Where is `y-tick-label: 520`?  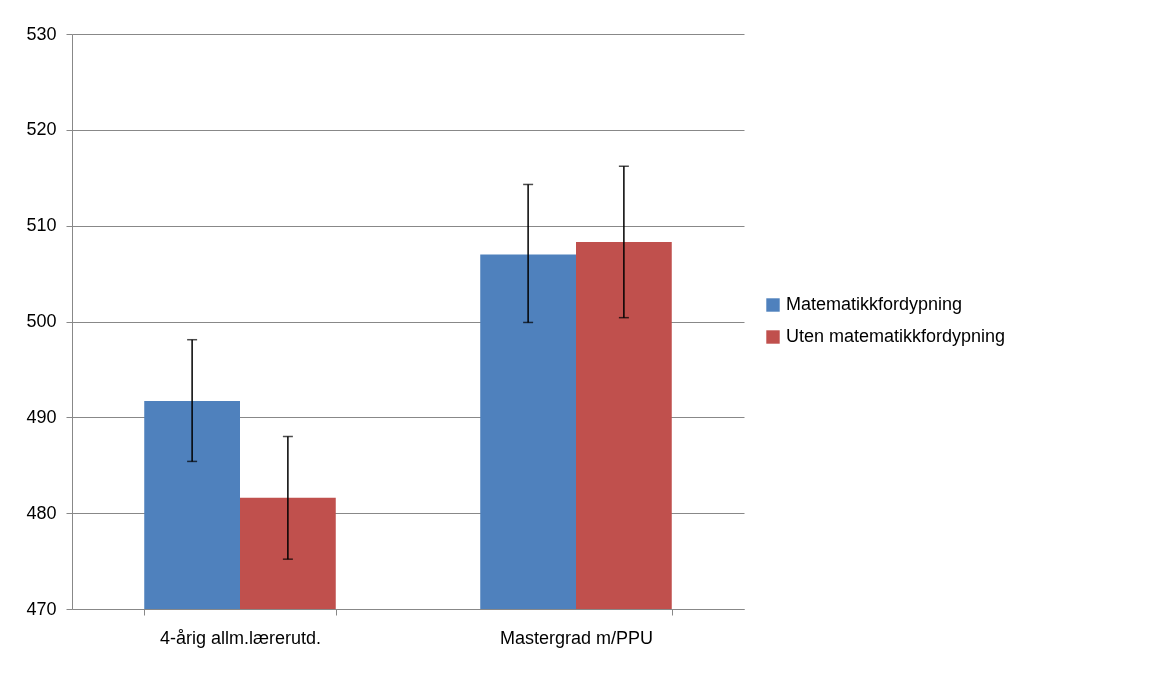
y-tick-label: 520 is located at coordinates (41, 129).